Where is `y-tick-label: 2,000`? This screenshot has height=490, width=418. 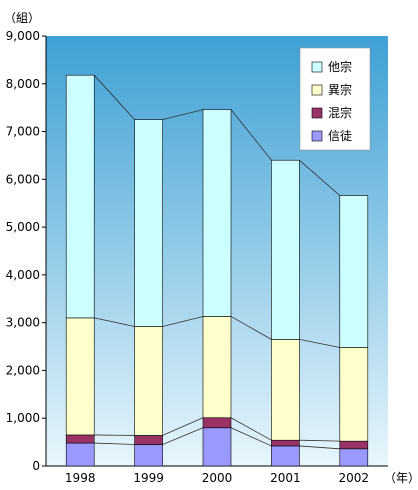 y-tick-label: 2,000 is located at coordinates (23, 370).